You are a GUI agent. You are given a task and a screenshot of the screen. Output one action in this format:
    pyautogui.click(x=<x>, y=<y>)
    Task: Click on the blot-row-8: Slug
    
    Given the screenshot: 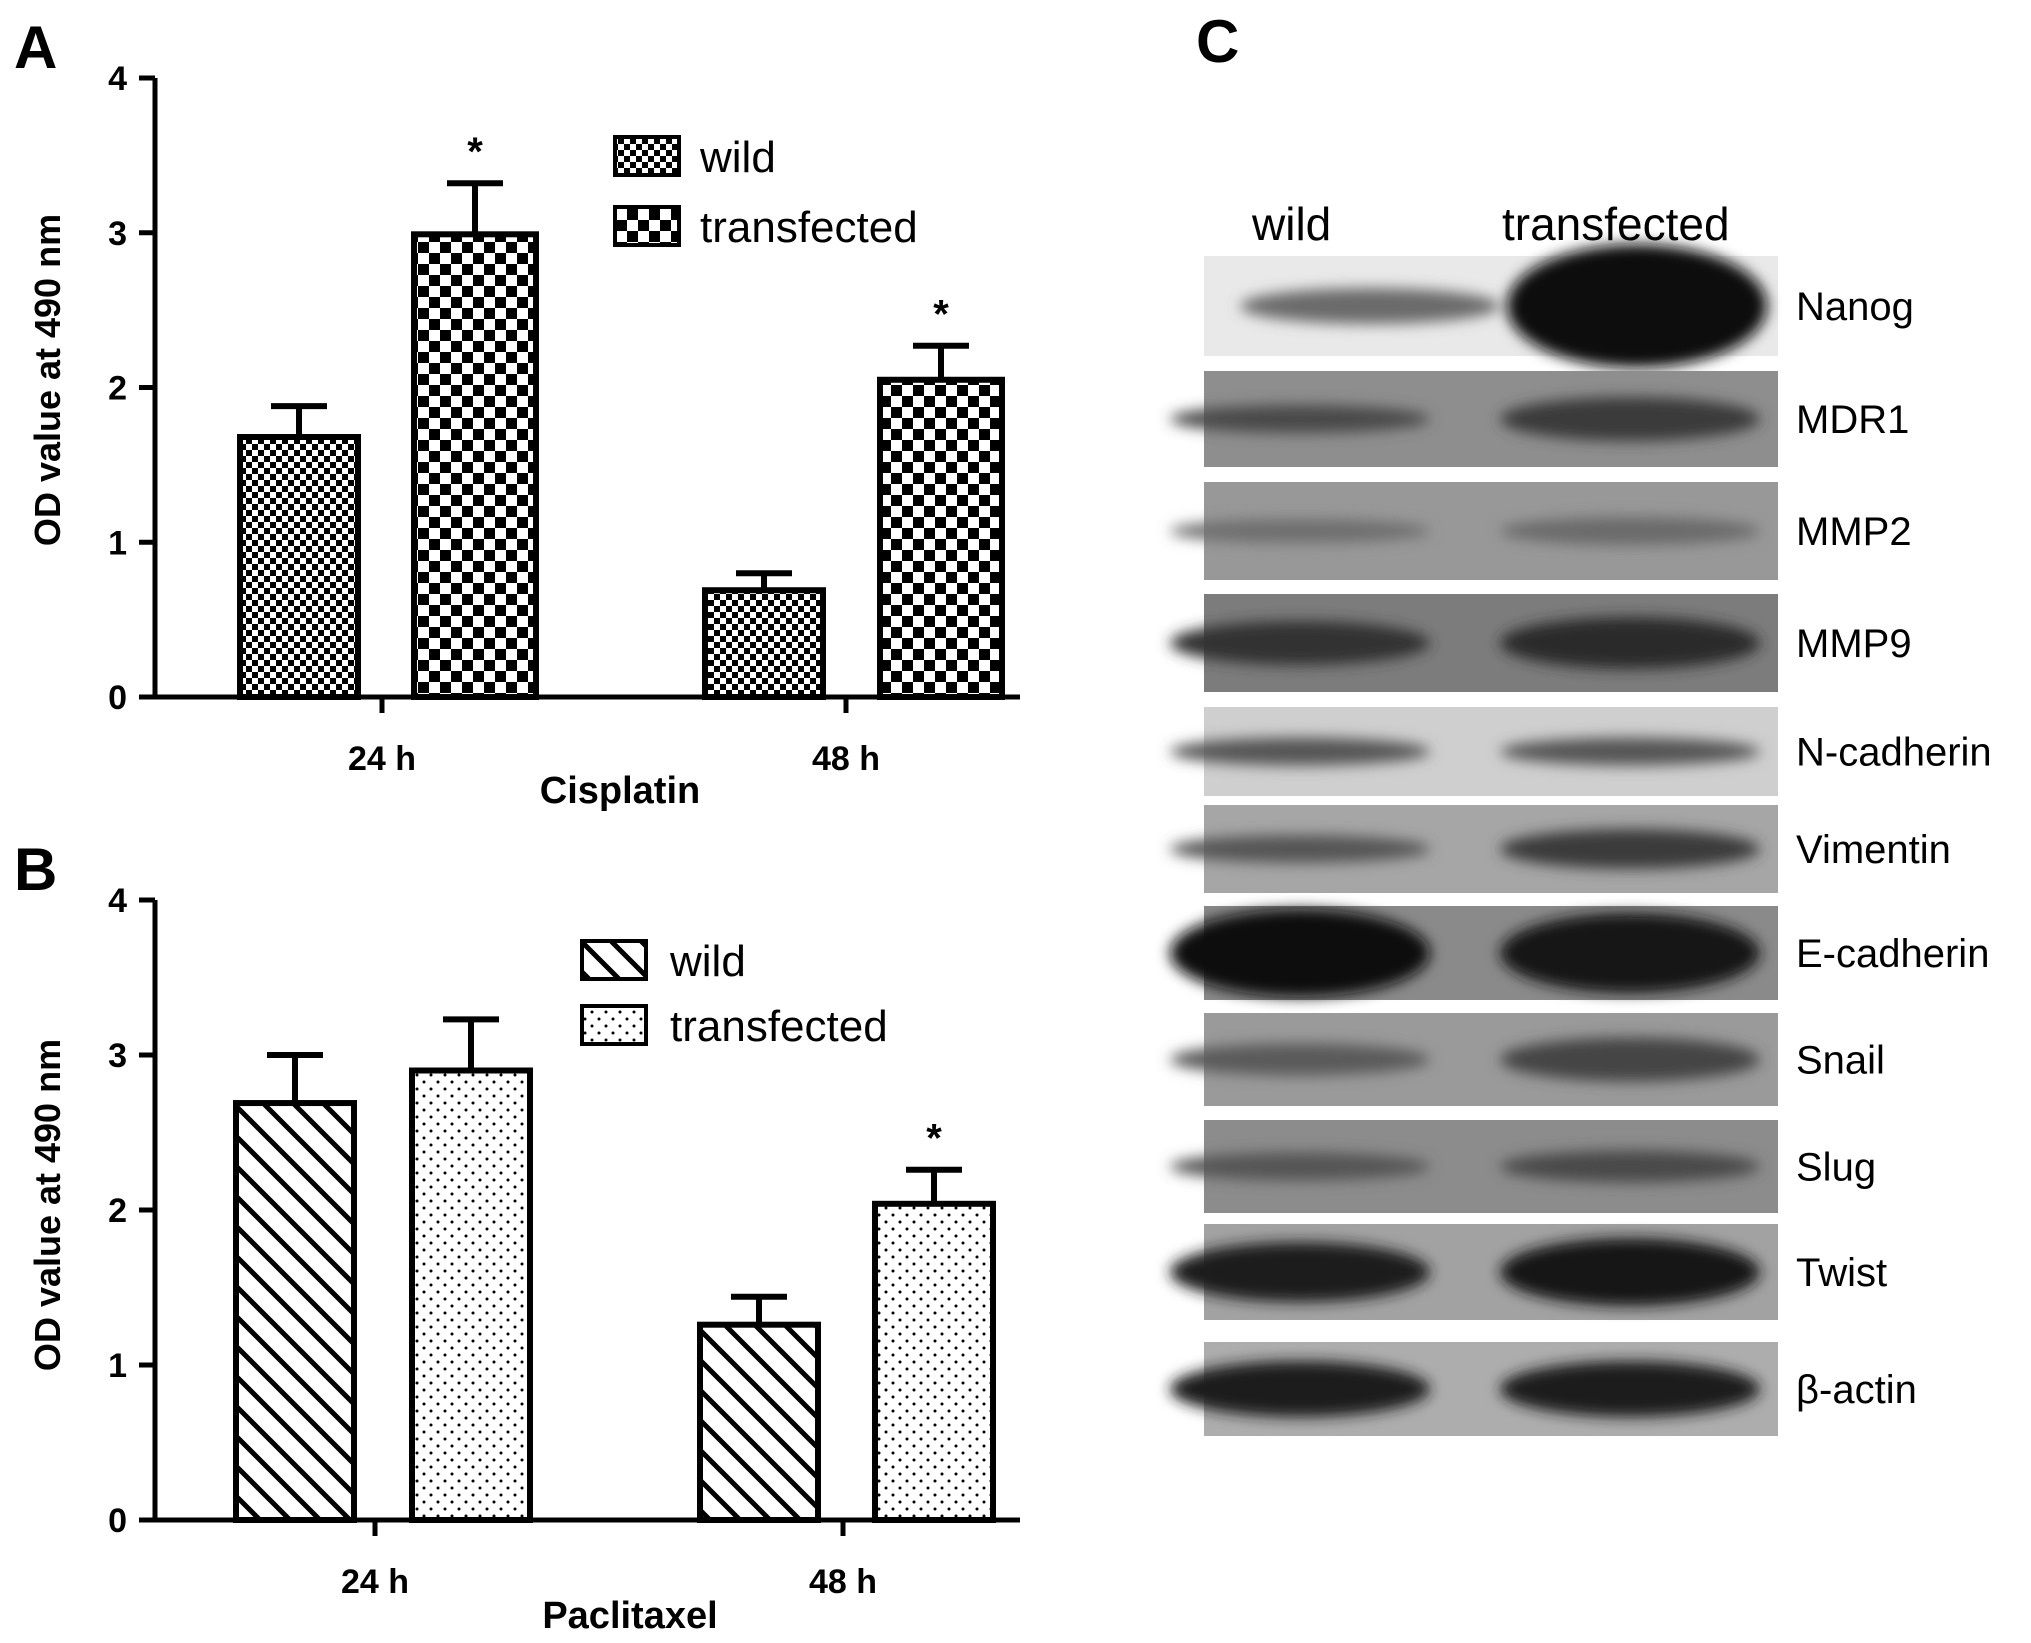 What is the action you would take?
    pyautogui.click(x=1523, y=1166)
    